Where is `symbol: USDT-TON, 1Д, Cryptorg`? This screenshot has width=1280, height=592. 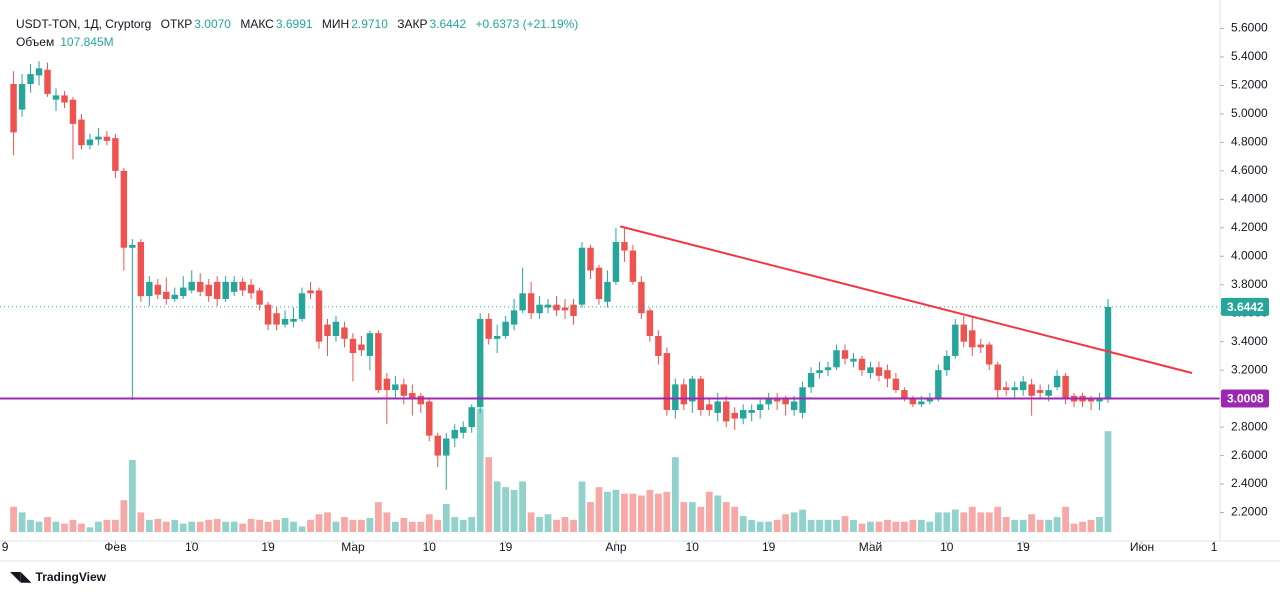 symbol: USDT-TON, 1Д, Cryptorg is located at coordinates (84, 24).